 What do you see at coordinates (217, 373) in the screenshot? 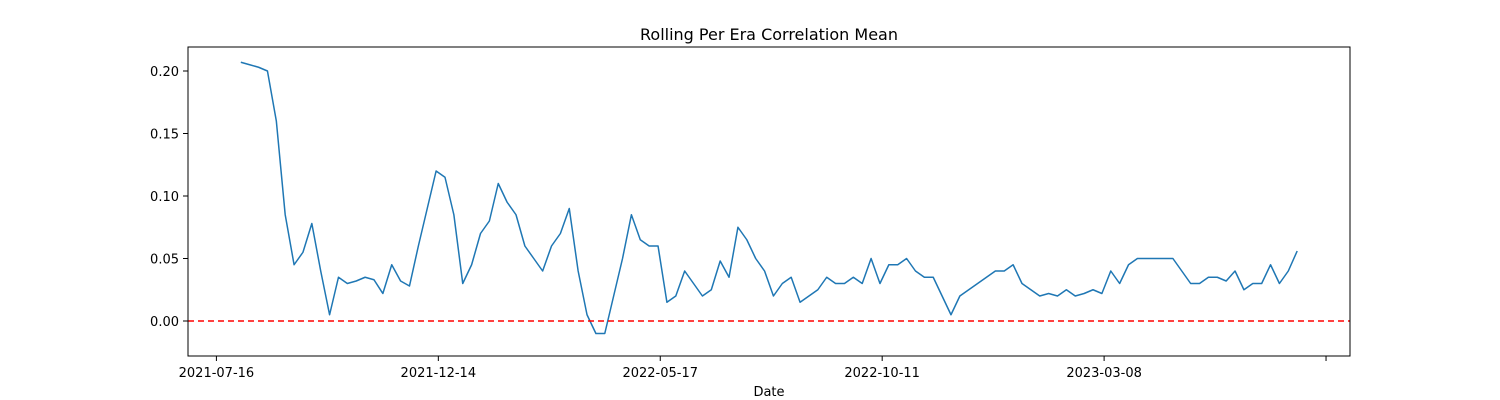
I see `x-tick-label: 2021-07-16` at bounding box center [217, 373].